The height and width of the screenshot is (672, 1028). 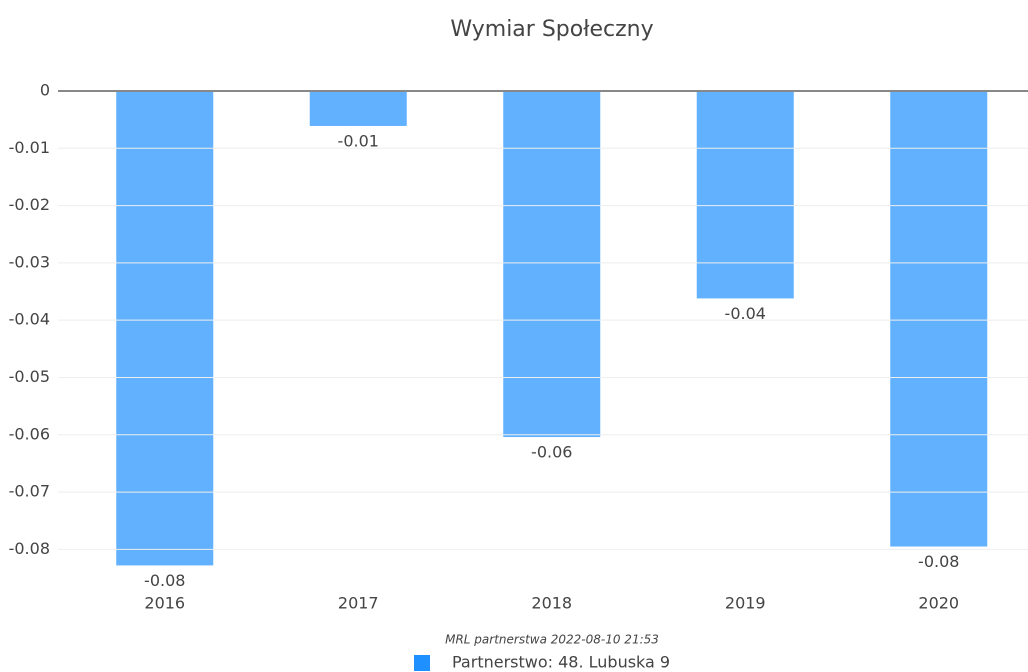 What do you see at coordinates (552, 640) in the screenshot?
I see `annotation: MRL partnerstwa 2022-08-10 21:53` at bounding box center [552, 640].